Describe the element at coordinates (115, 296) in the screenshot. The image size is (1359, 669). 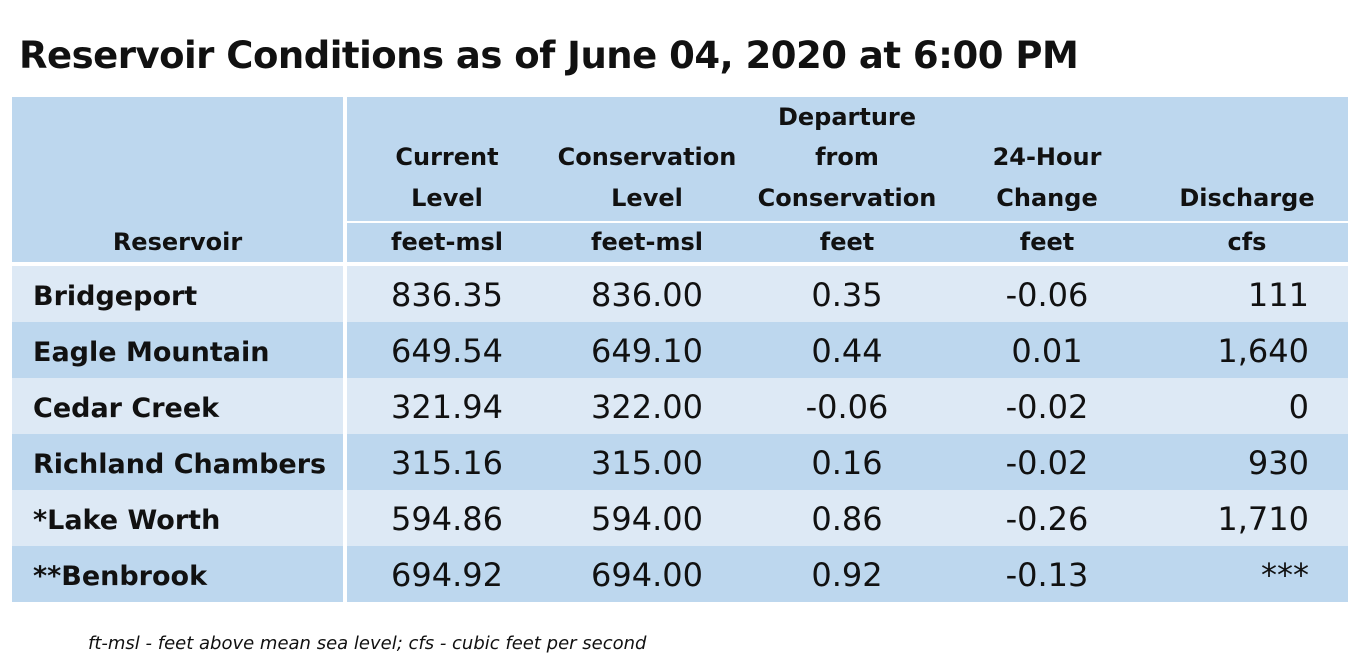
I see `reservoir-name: Bridgeport` at that location.